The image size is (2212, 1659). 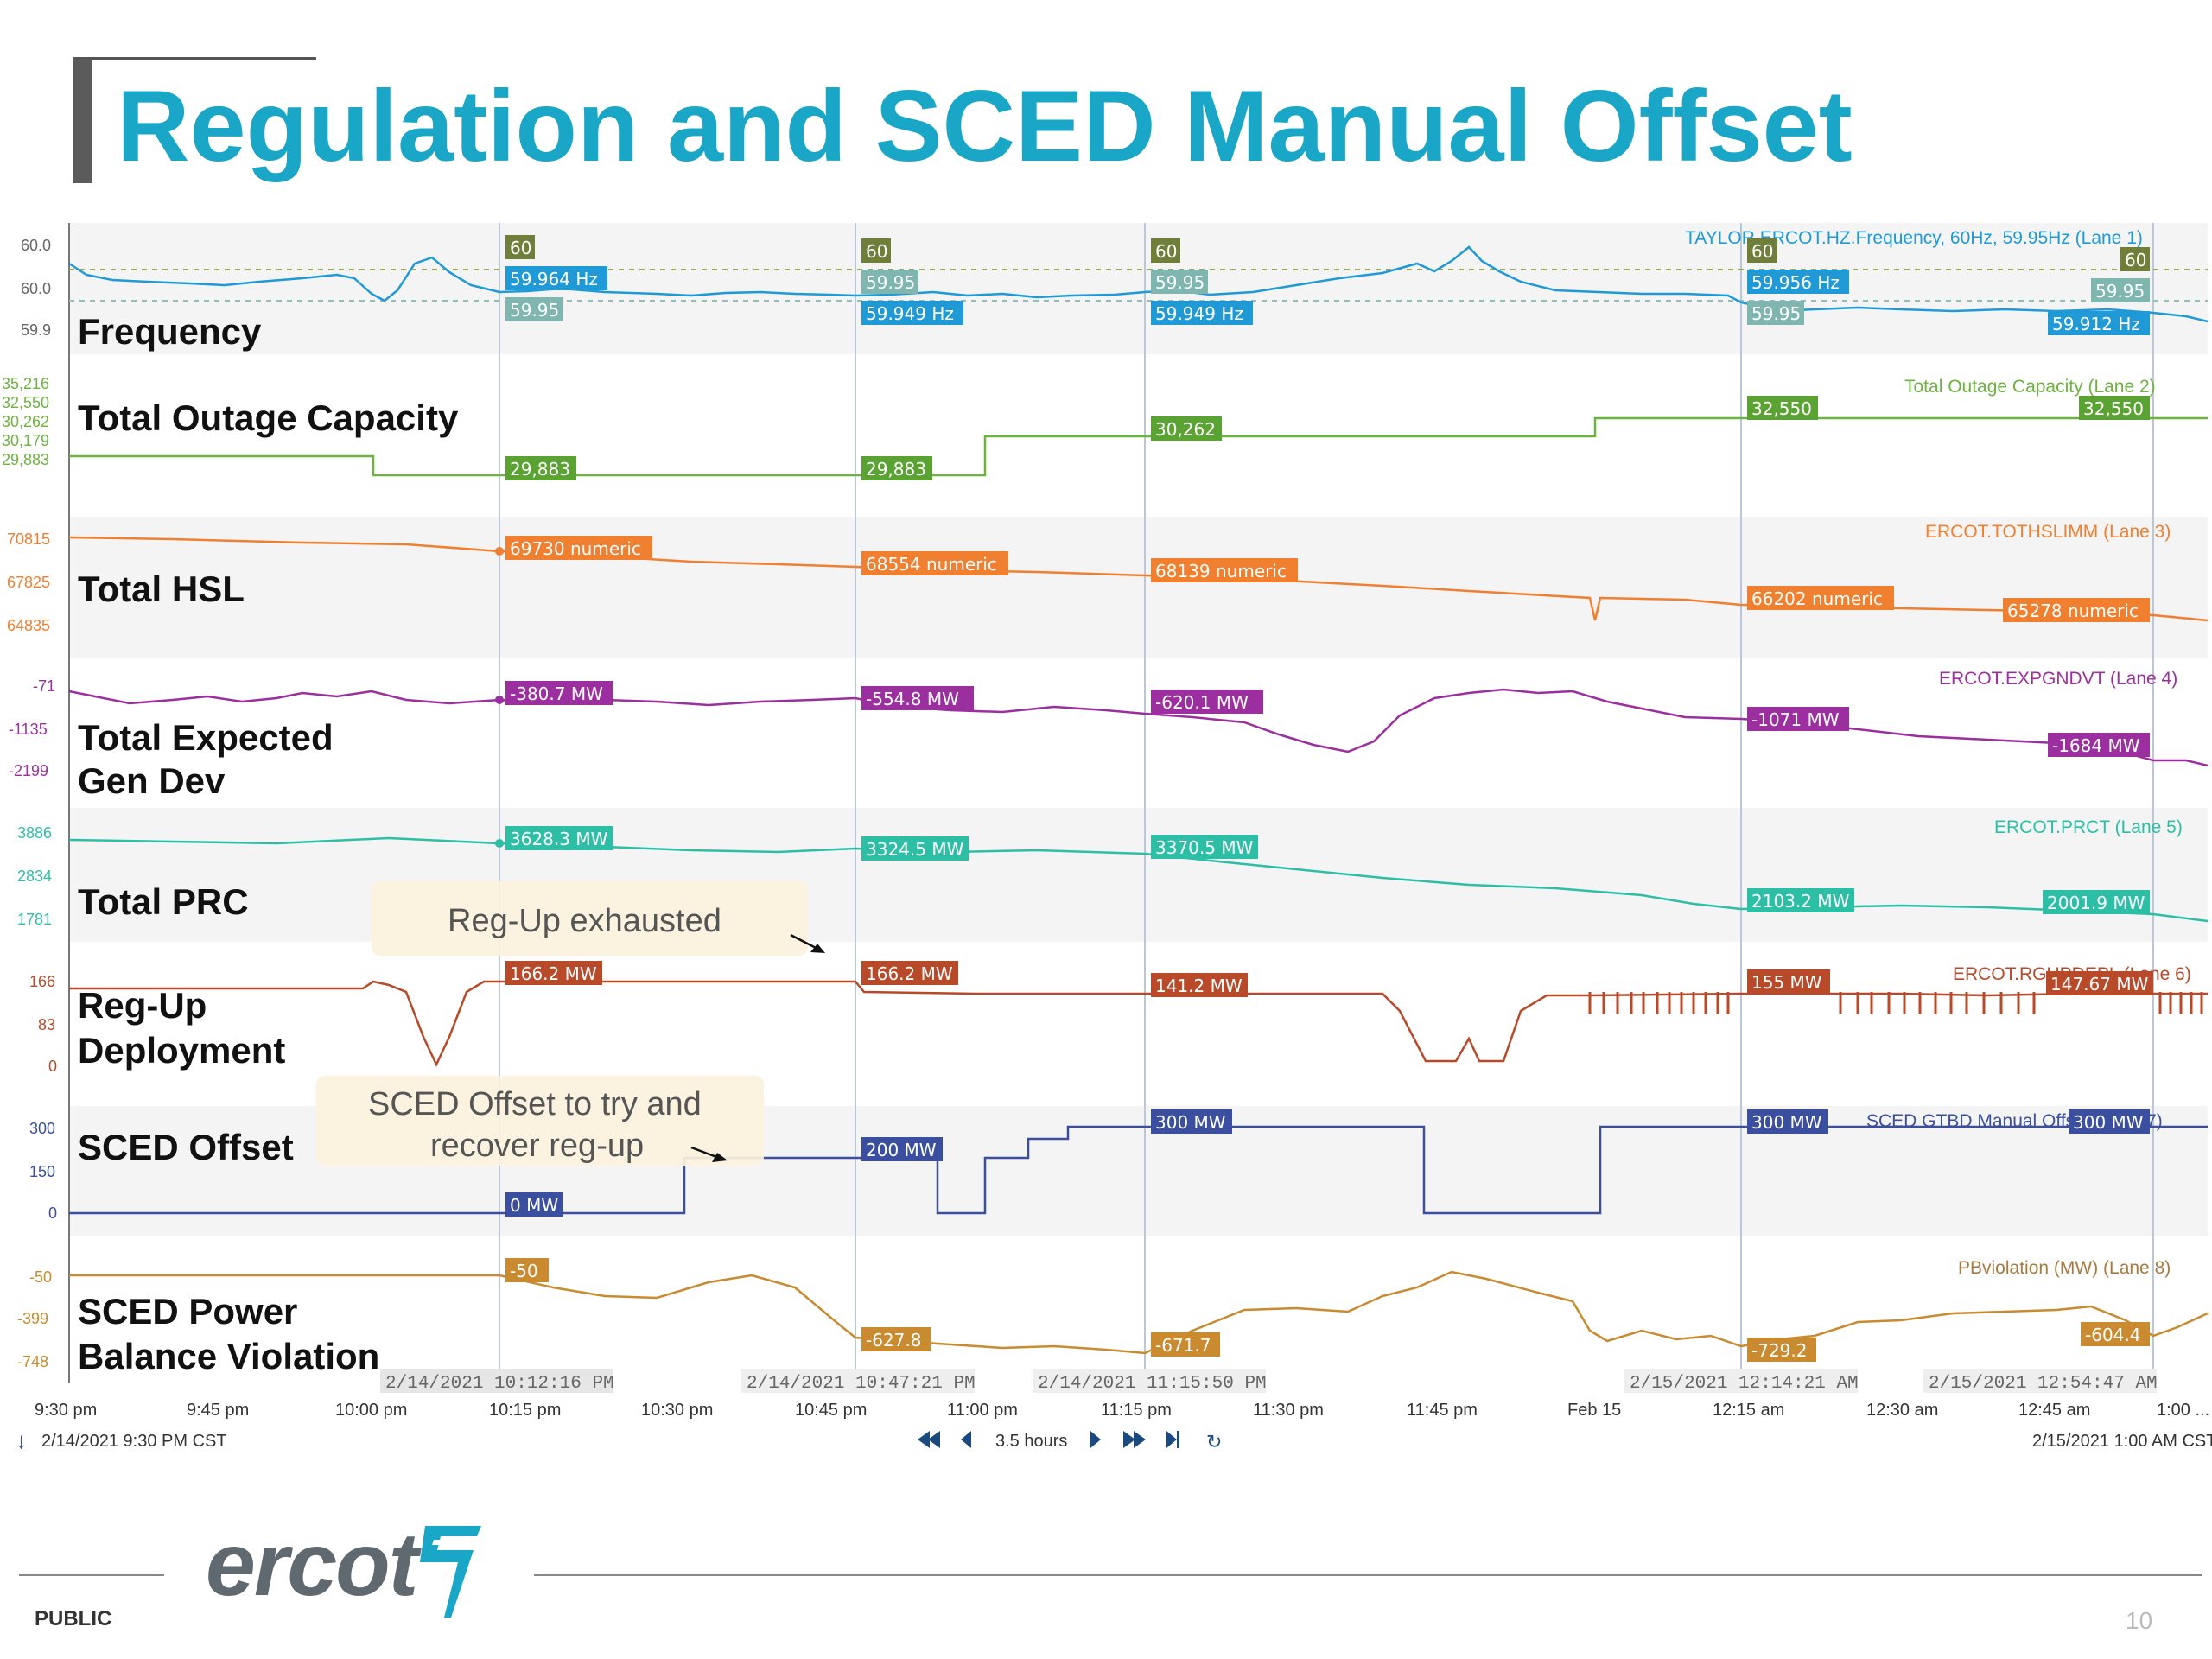 I want to click on range-start: ↓ 2/14/2021 9:30 PM CST, so click(x=122, y=1440).